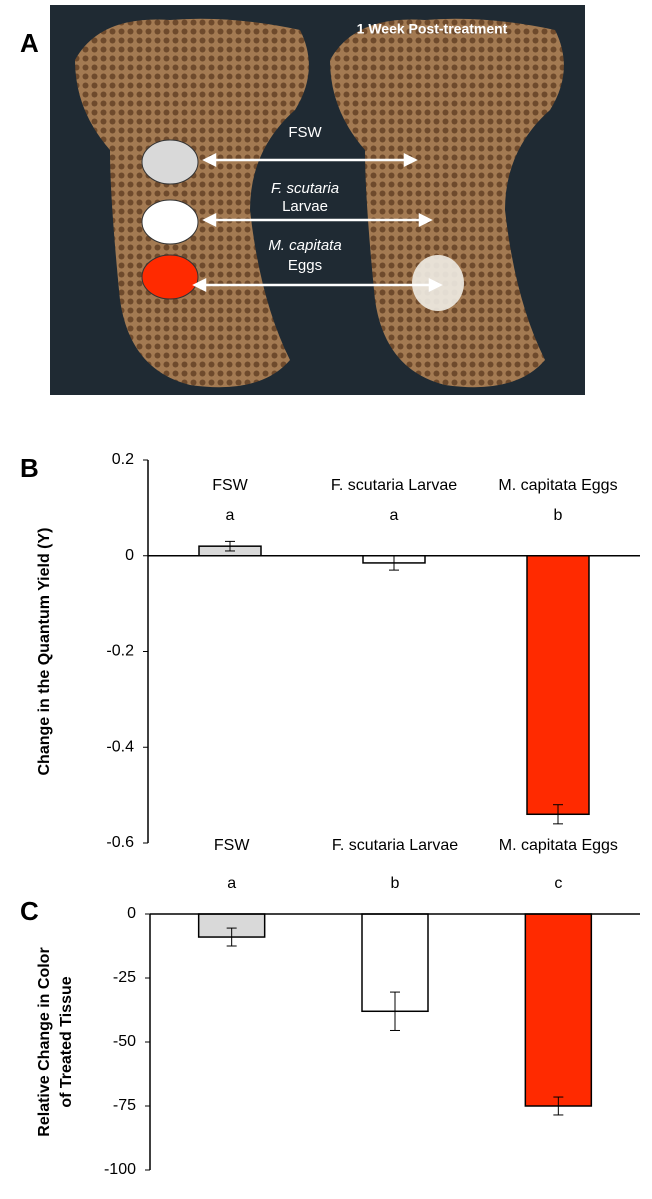 Image resolution: width=652 pixels, height=1199 pixels. Describe the element at coordinates (29, 911) in the screenshot. I see `panel-label: C` at that location.